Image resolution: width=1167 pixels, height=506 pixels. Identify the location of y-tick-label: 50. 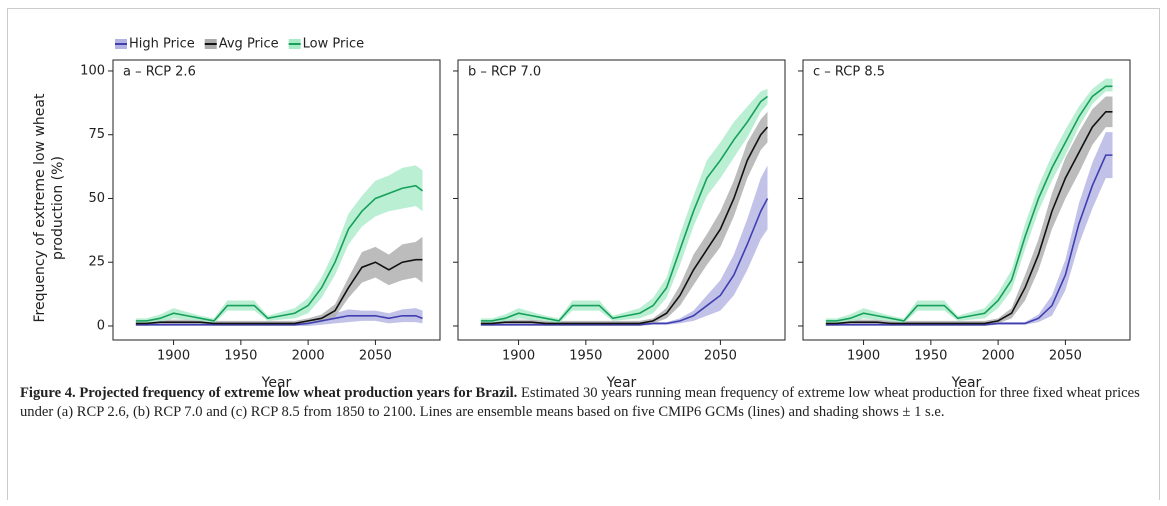
(96, 198).